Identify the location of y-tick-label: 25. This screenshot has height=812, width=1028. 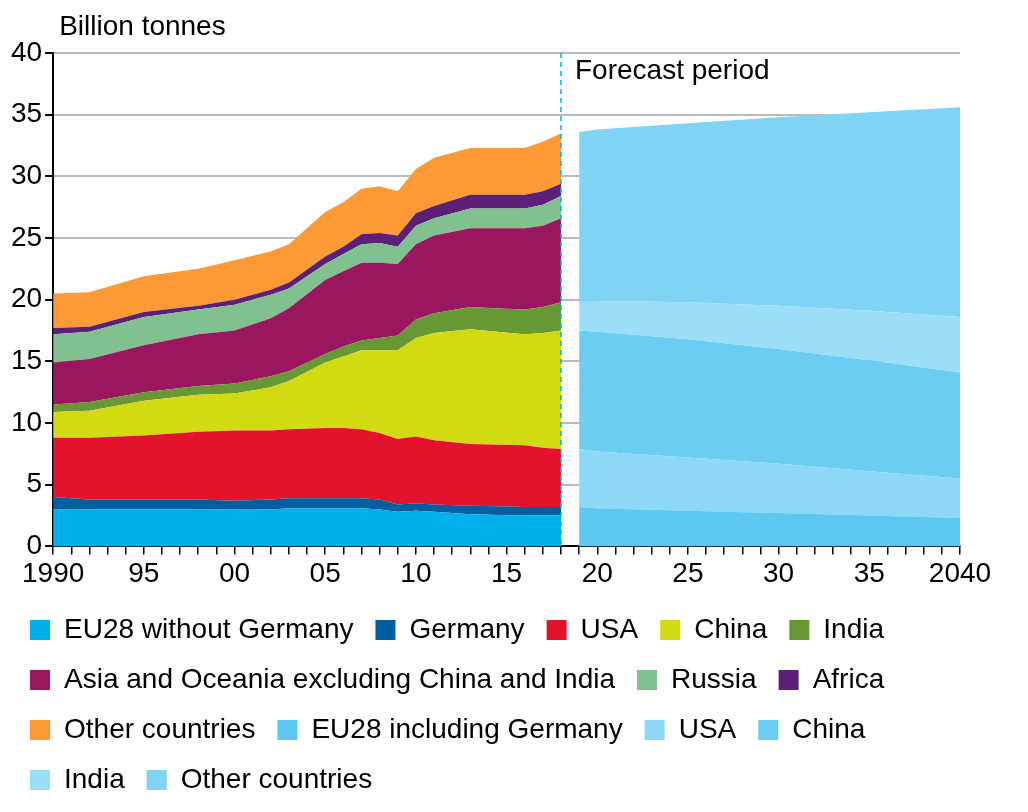
(26, 236).